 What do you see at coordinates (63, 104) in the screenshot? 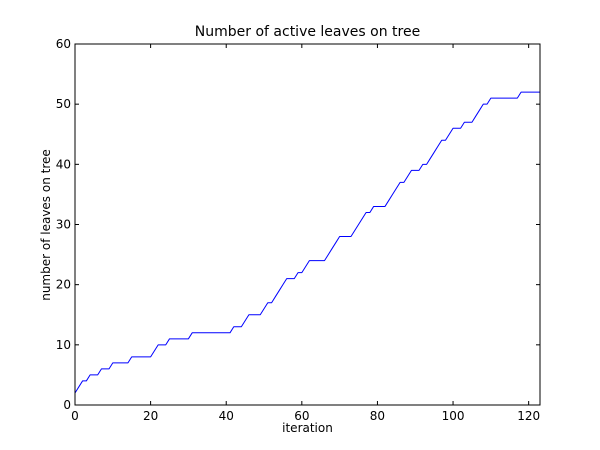
I see `y-tick-label: 50` at bounding box center [63, 104].